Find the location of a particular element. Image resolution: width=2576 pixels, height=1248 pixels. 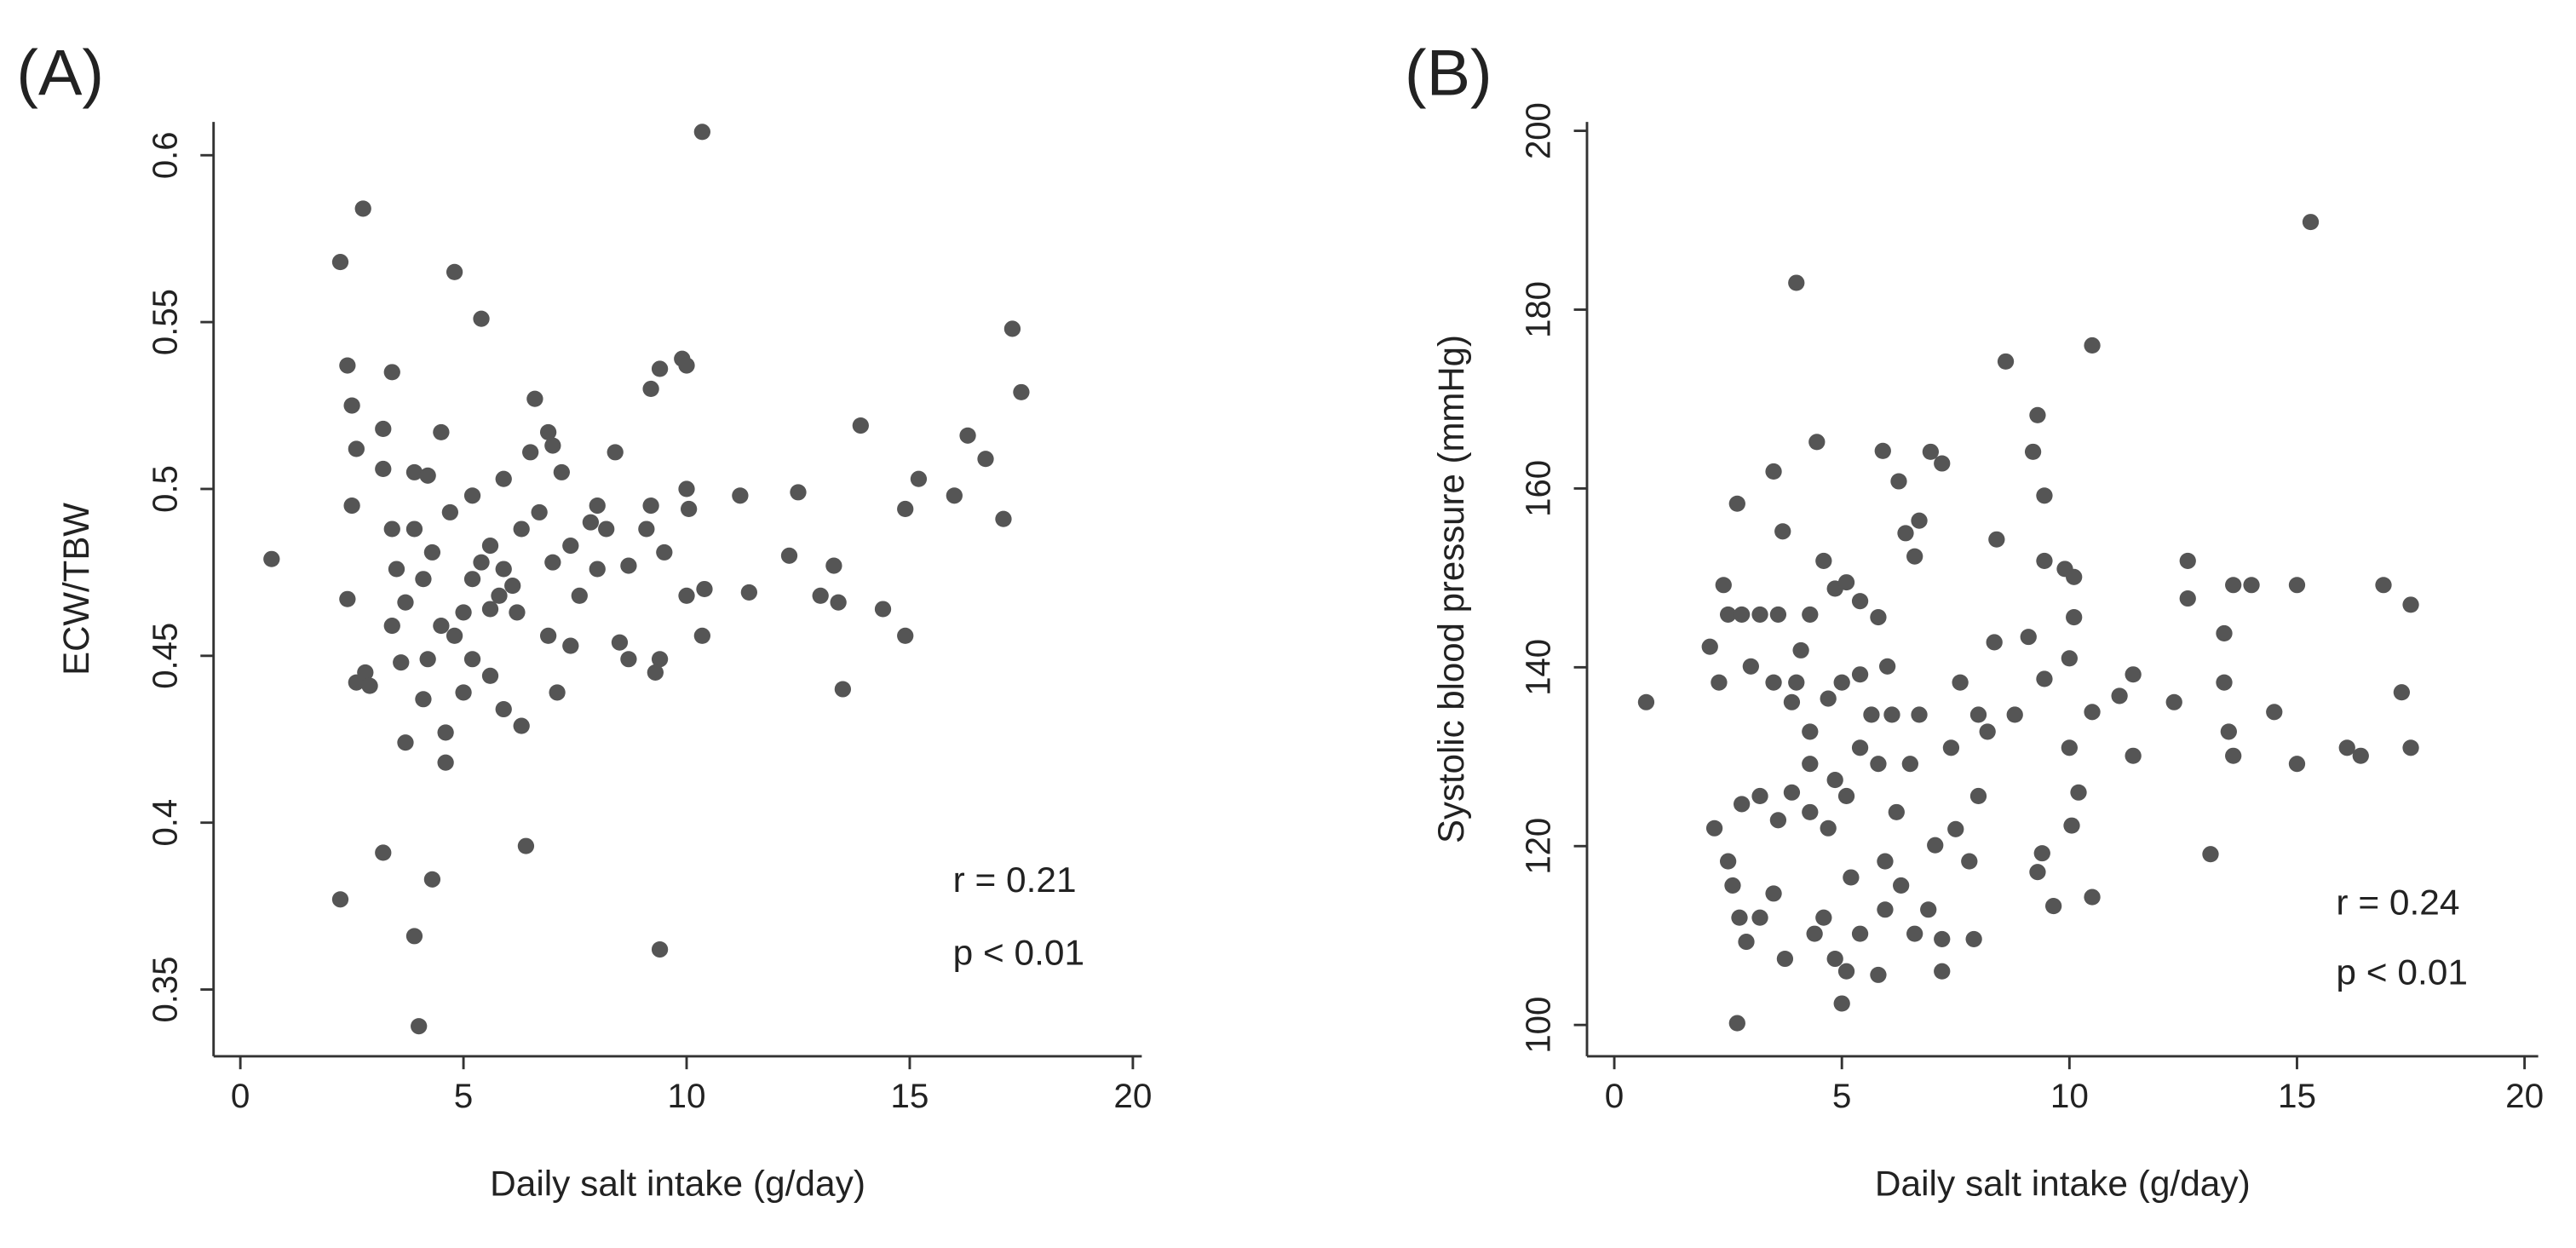

y-tick-label: 120 is located at coordinates (1539, 846).